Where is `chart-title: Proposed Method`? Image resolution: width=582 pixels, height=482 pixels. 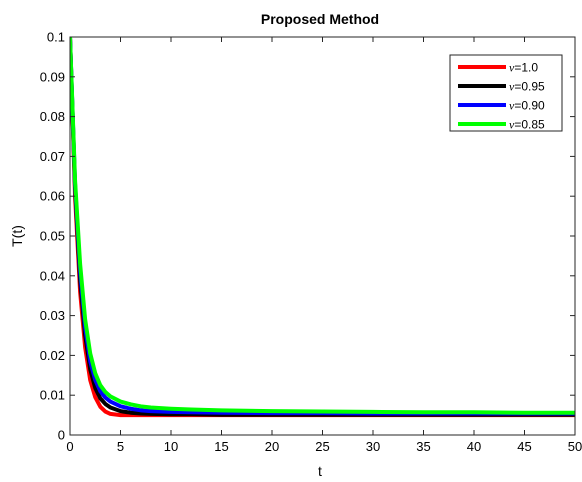
chart-title: Proposed Method is located at coordinates (320, 19).